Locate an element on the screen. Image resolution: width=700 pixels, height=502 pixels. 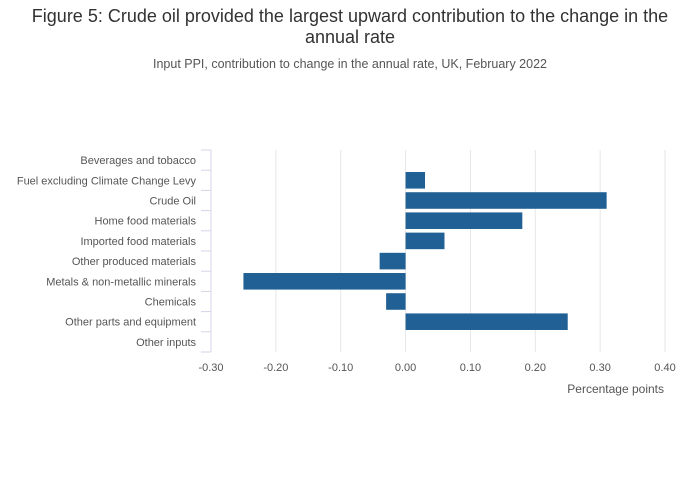
x-tick-label: 0.20 is located at coordinates (535, 368).